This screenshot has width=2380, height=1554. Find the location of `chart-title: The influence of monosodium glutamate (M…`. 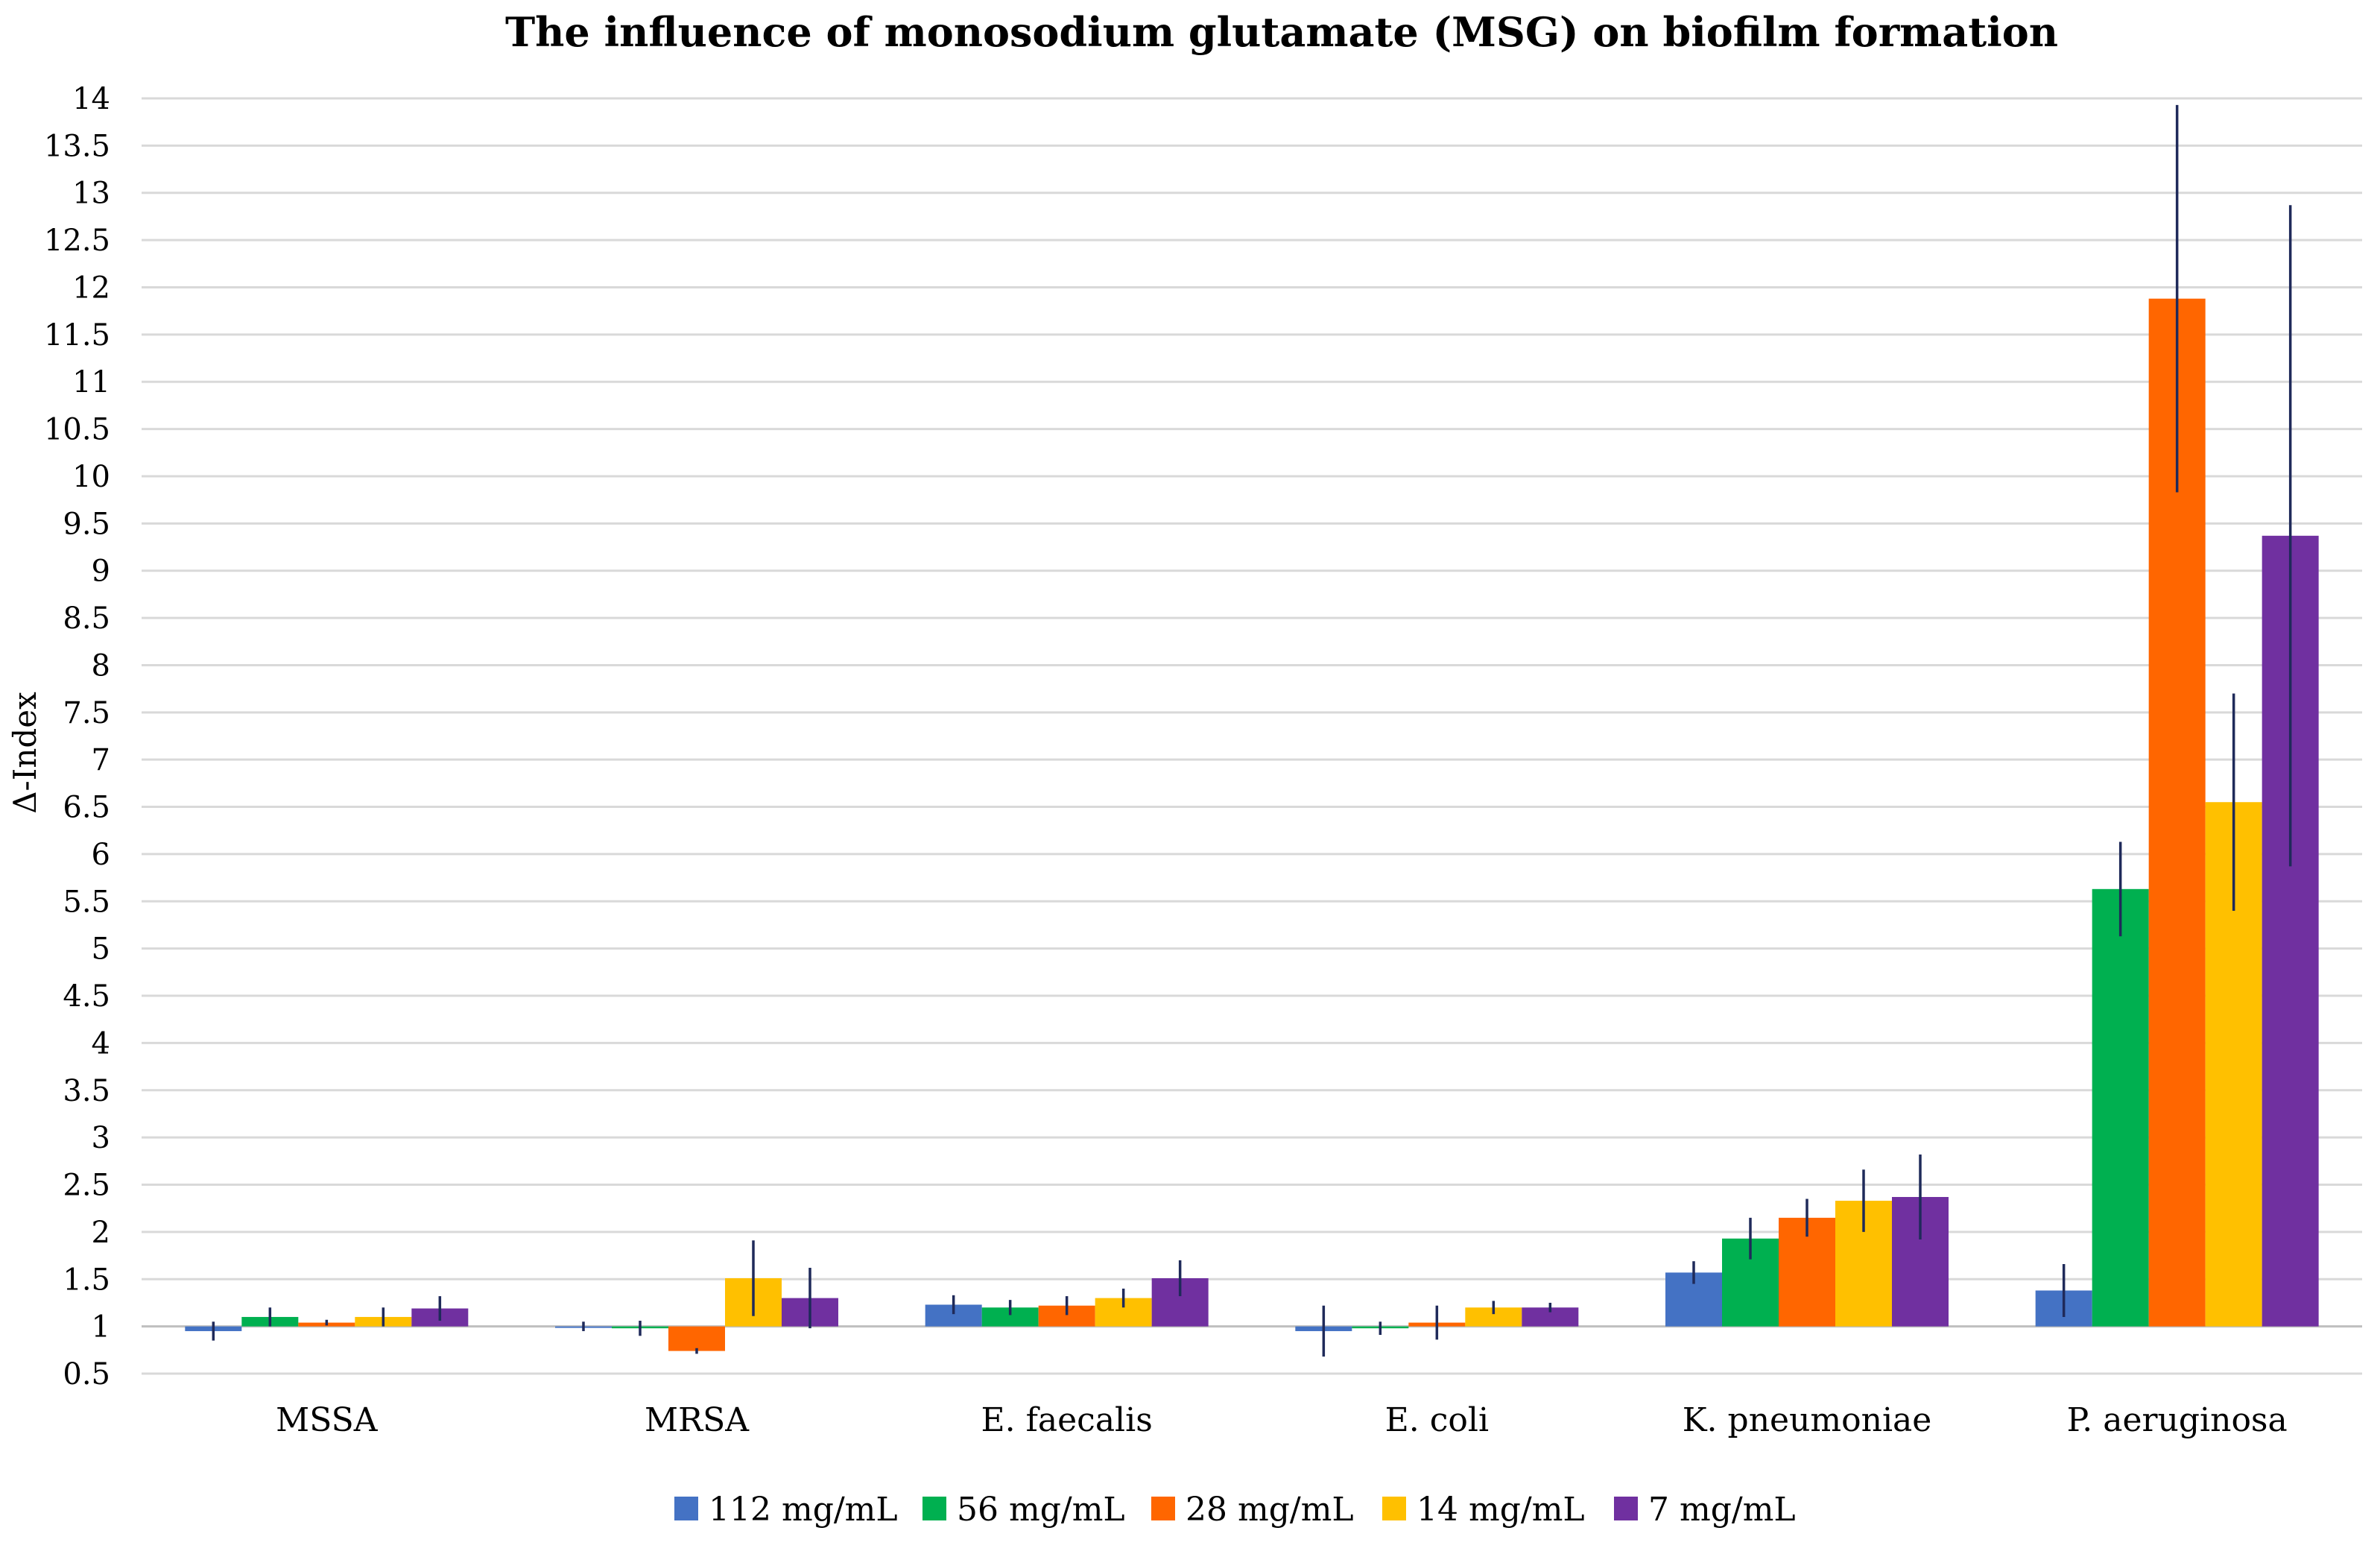

chart-title: The influence of monosodium glutamate (M… is located at coordinates (1281, 32).